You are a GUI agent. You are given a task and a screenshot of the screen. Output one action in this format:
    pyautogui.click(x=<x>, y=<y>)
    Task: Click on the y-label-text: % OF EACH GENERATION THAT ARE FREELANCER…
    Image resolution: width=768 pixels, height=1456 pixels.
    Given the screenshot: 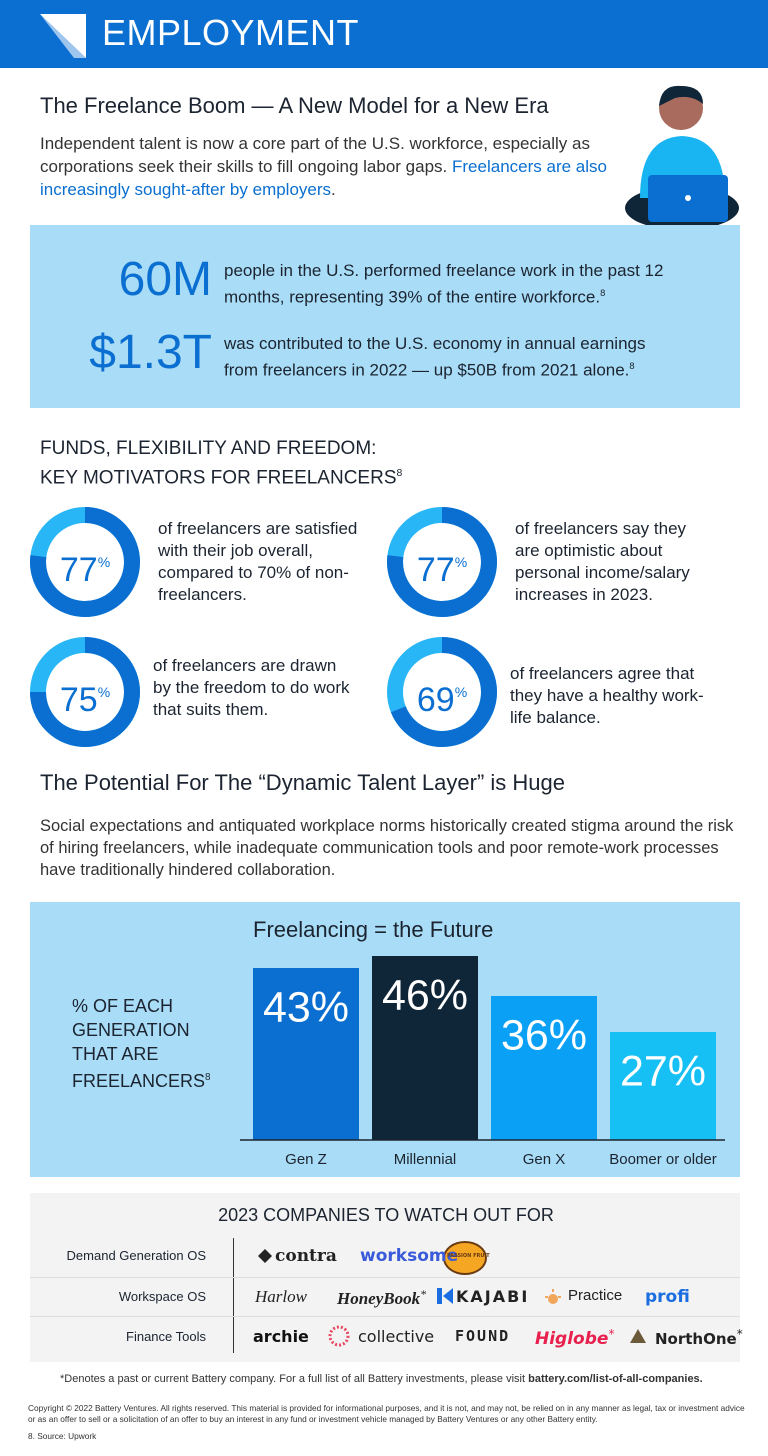 What is the action you would take?
    pyautogui.click(x=139, y=1043)
    